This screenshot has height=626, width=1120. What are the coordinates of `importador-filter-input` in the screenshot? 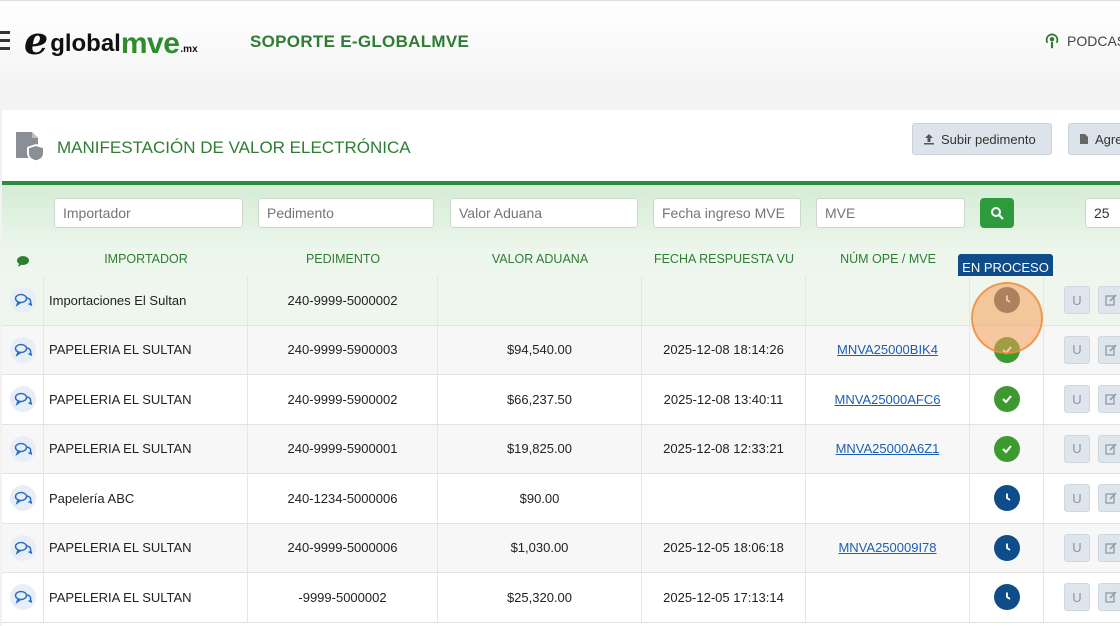 It's located at (148, 213).